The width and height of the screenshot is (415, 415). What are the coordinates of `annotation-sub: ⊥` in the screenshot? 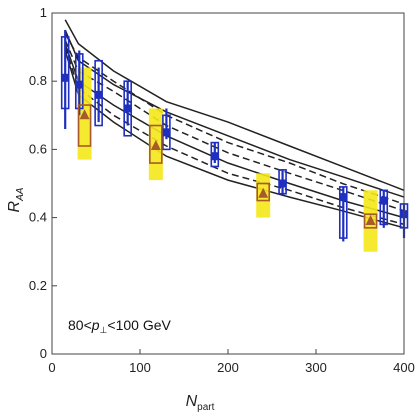 It's located at (104, 330).